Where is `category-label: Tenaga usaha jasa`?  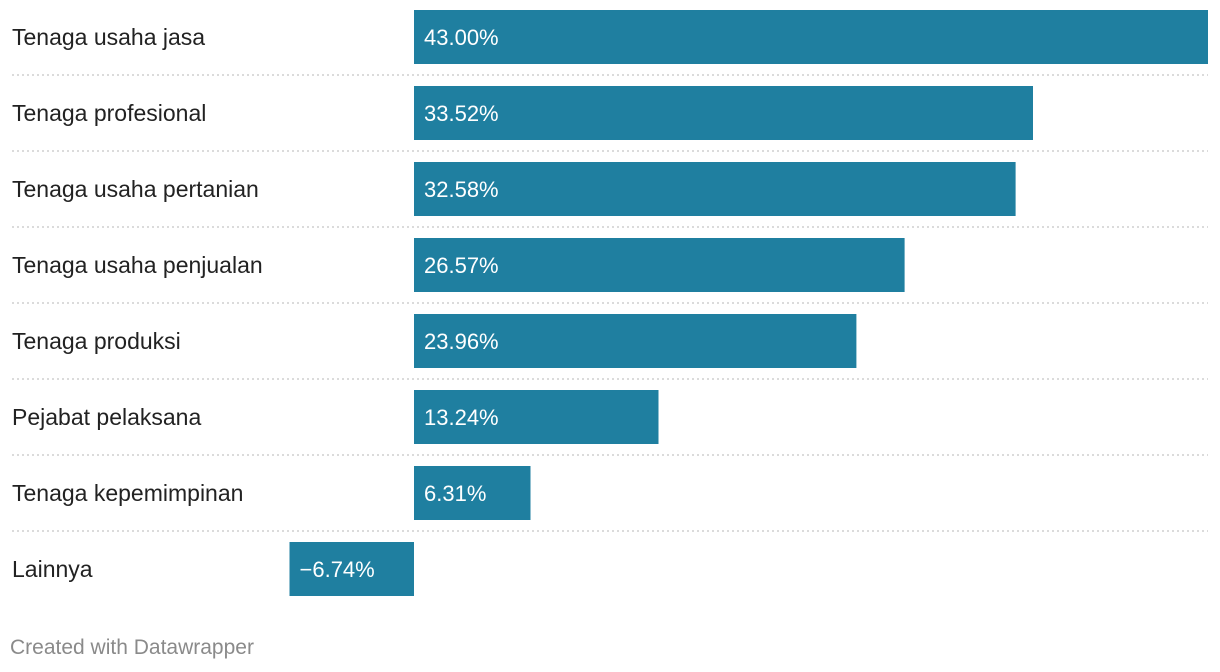
category-label: Tenaga usaha jasa is located at coordinates (108, 37).